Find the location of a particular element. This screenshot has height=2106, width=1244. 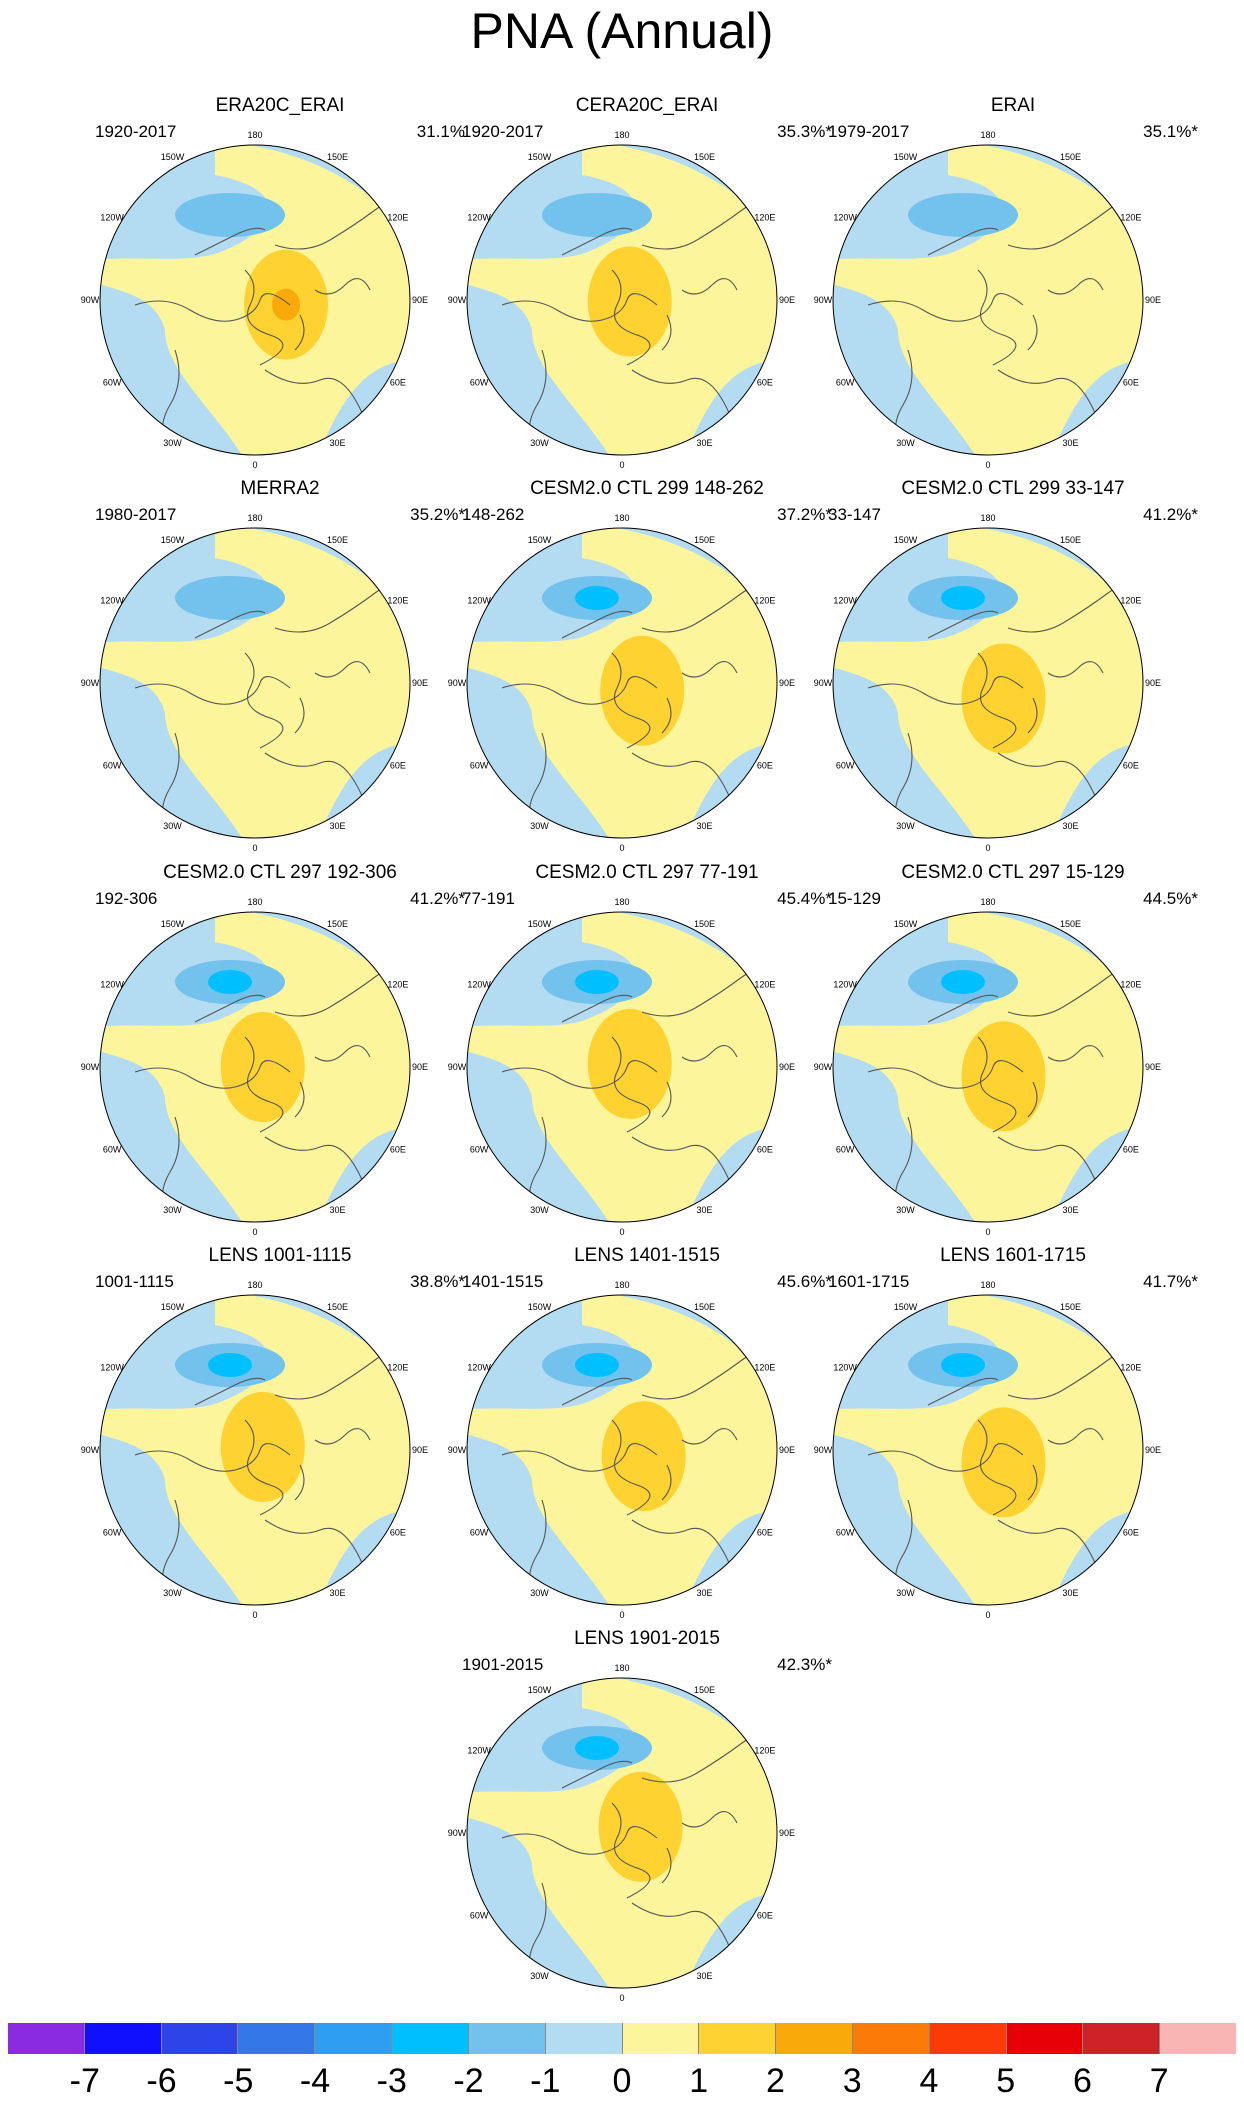

panel-period: 1401-1515 is located at coordinates (503, 1281).